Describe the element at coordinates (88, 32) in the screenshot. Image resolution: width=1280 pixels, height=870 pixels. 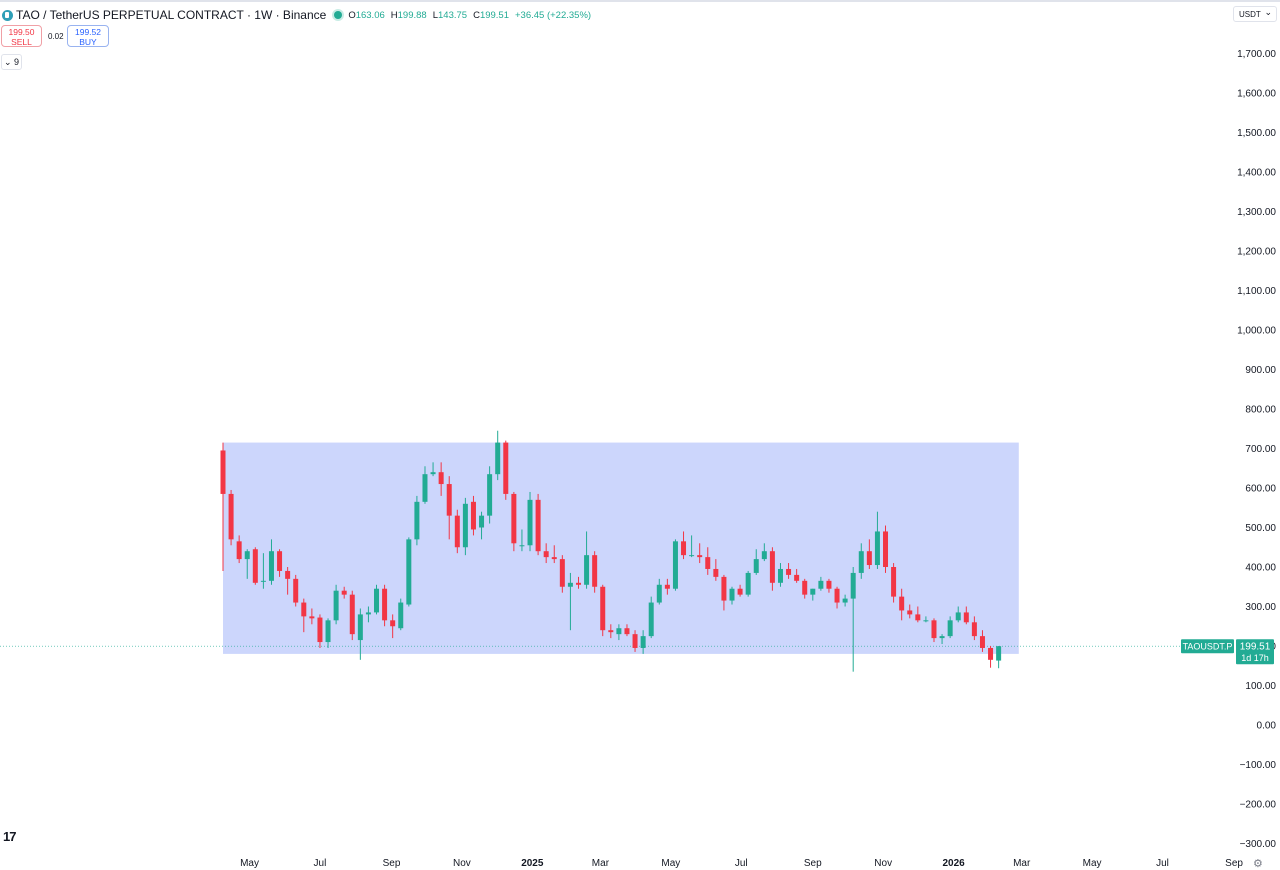
I see `buy-price: 199.52` at that location.